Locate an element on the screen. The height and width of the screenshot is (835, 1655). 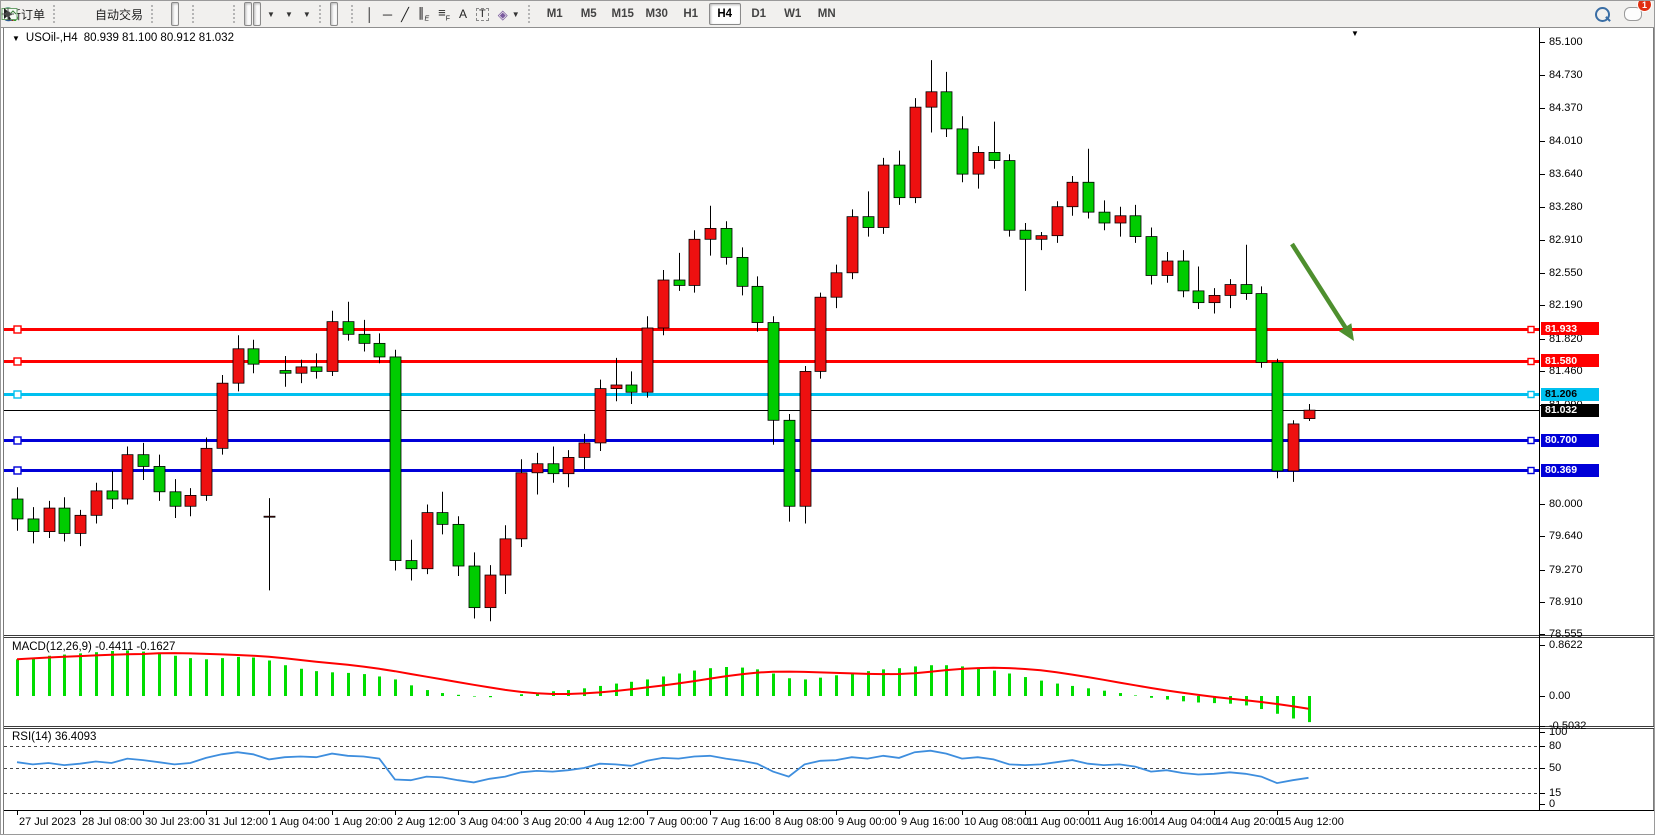
candlestick-mode-button is located at coordinates (91, 14).